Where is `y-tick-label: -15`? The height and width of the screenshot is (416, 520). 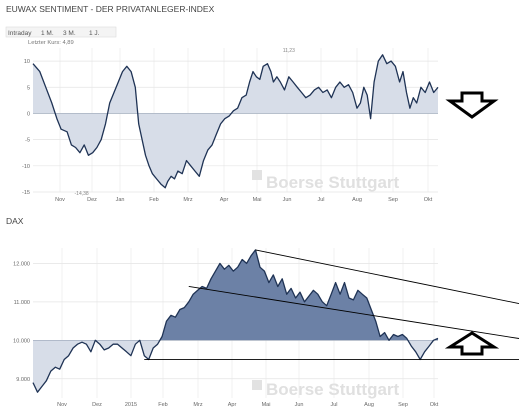 y-tick-label: -15 is located at coordinates (26, 193).